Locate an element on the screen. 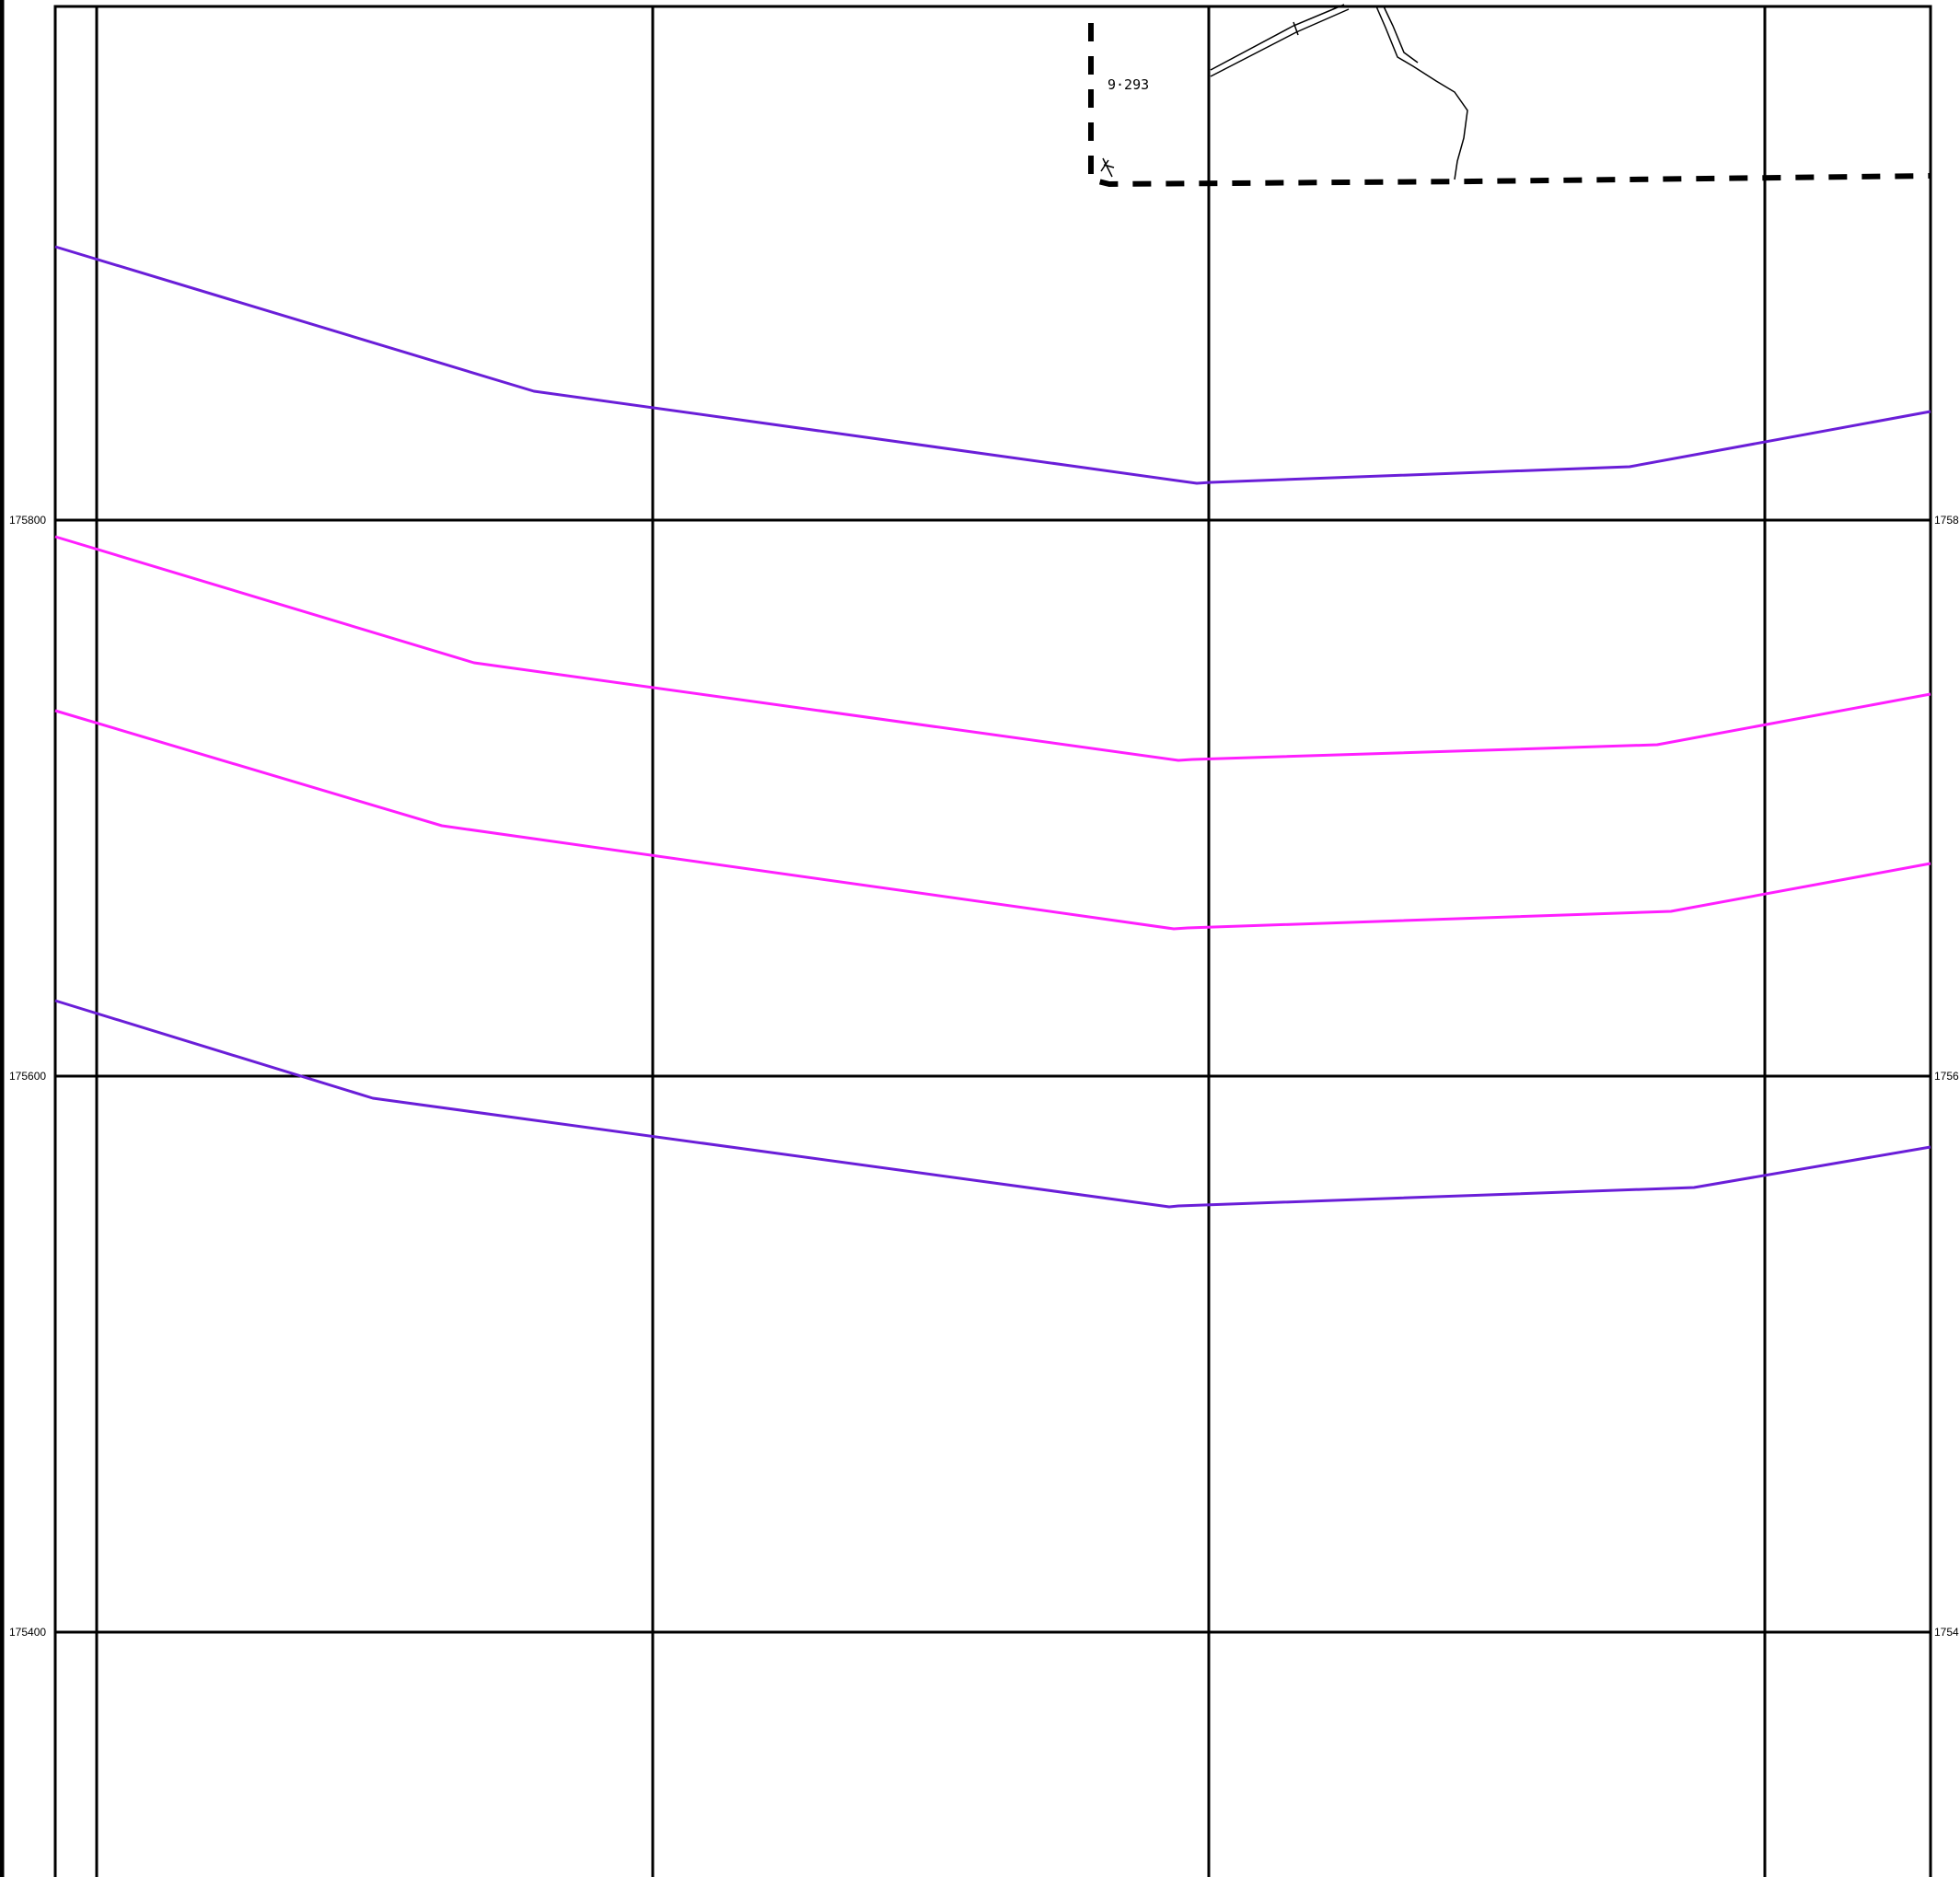 This screenshot has width=1960, height=1877. grid-label-right: 1756 is located at coordinates (1946, 1077).